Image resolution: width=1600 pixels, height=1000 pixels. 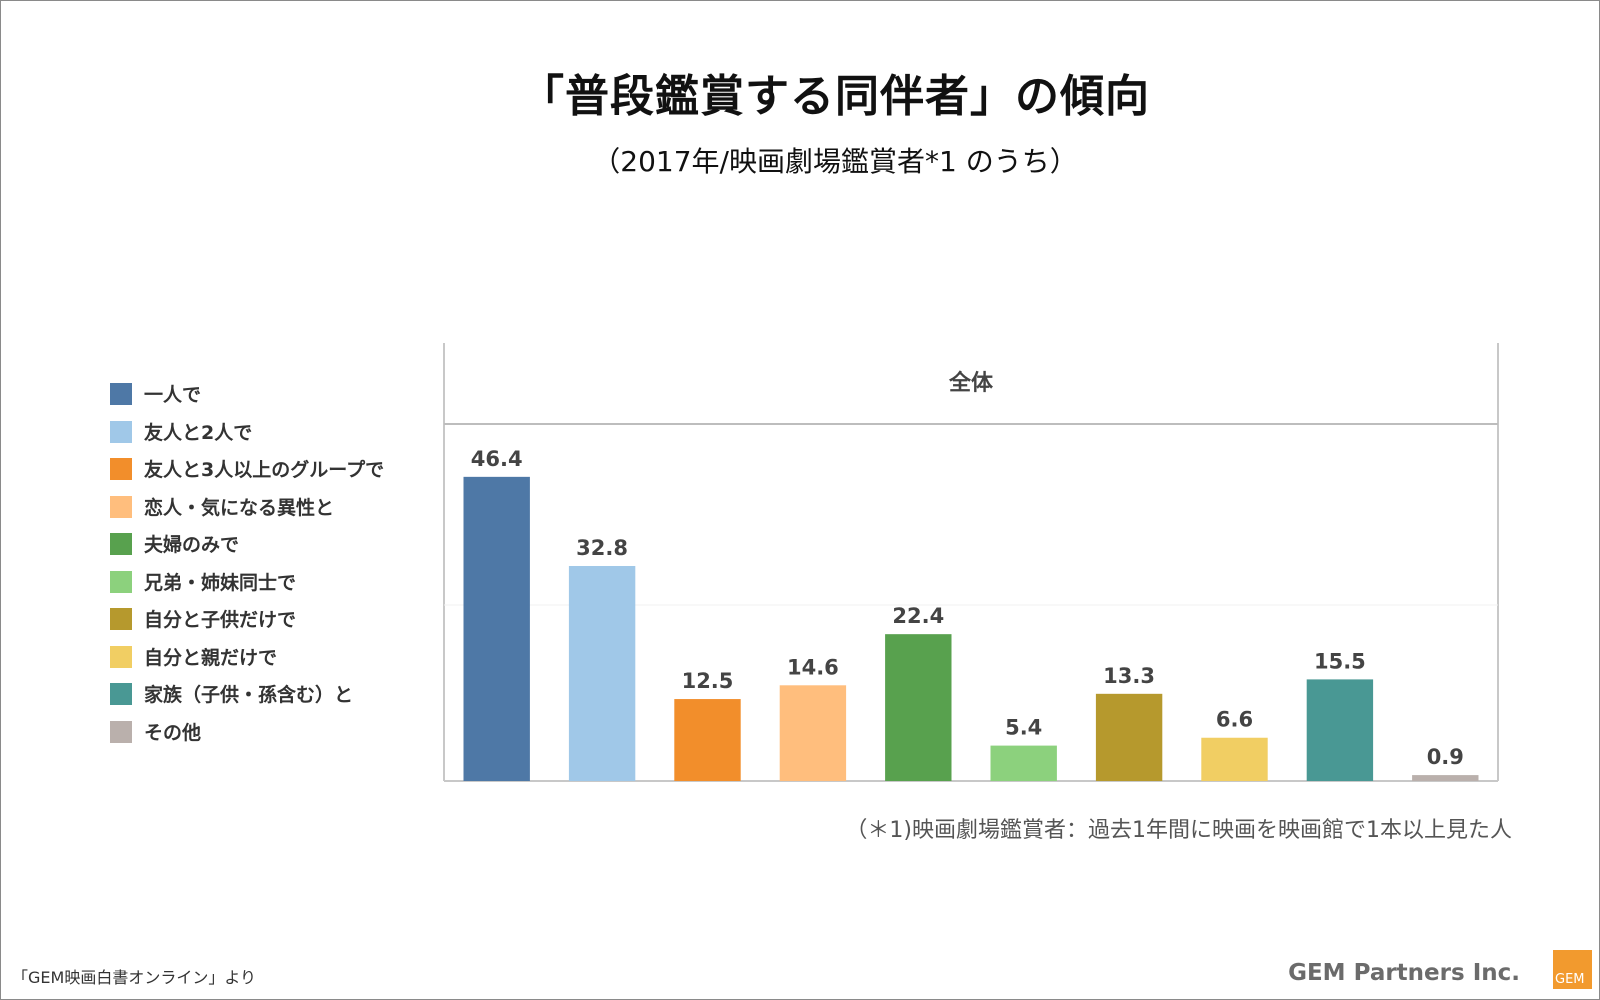 What do you see at coordinates (971, 383) in the screenshot?
I see `panel-header: 全体` at bounding box center [971, 383].